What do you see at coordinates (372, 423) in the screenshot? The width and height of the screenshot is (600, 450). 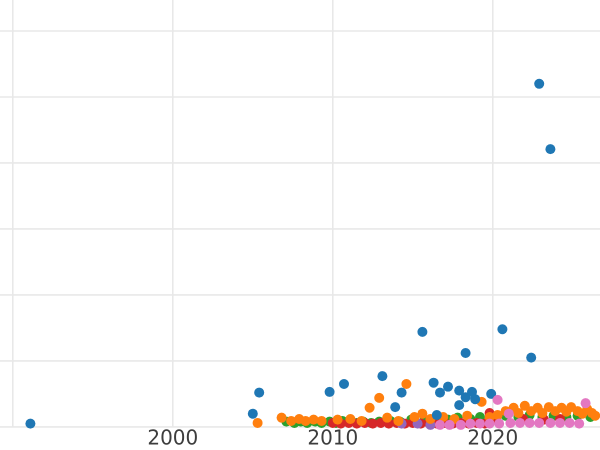 I see `scatter-point-red` at bounding box center [372, 423].